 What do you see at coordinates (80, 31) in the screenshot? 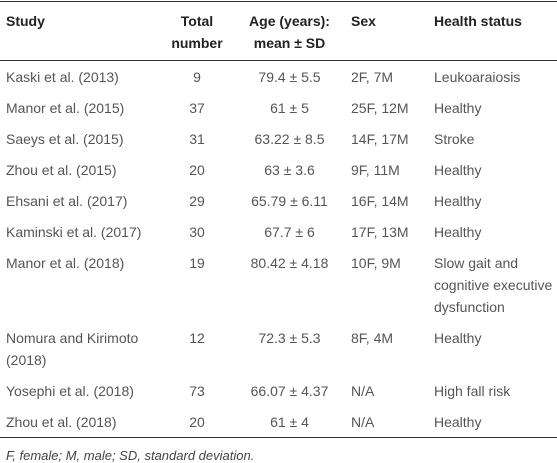
I see `column-header: Study` at bounding box center [80, 31].